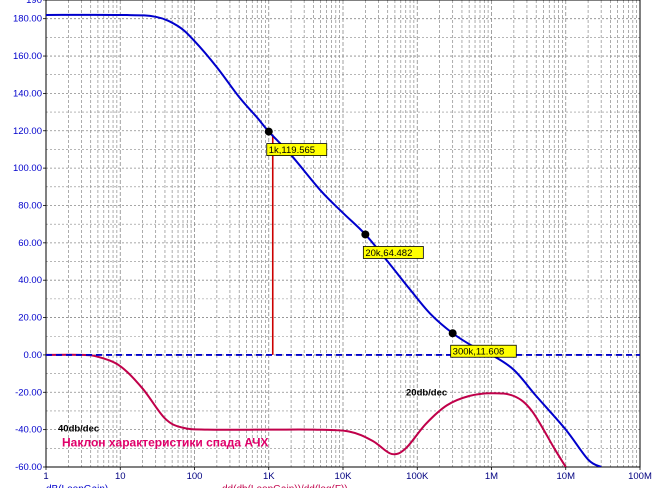 The width and height of the screenshot is (662, 493). Describe the element at coordinates (30, 243) in the screenshot. I see `y-tick-label: 60.00` at that location.